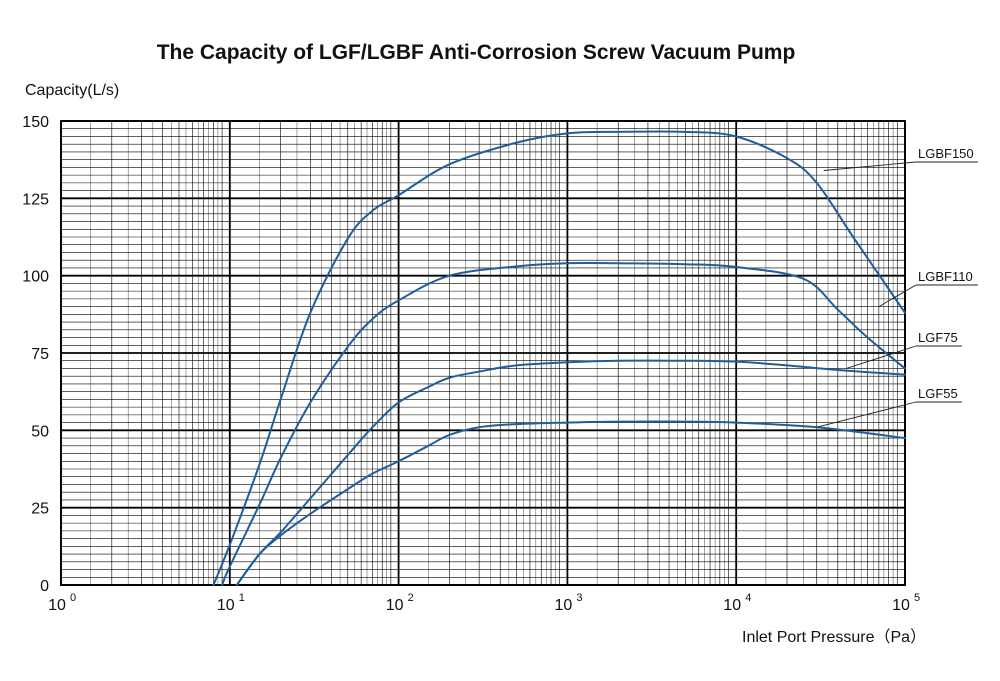 This screenshot has width=1000, height=681. I want to click on x-tick-exponent: 5, so click(917, 598).